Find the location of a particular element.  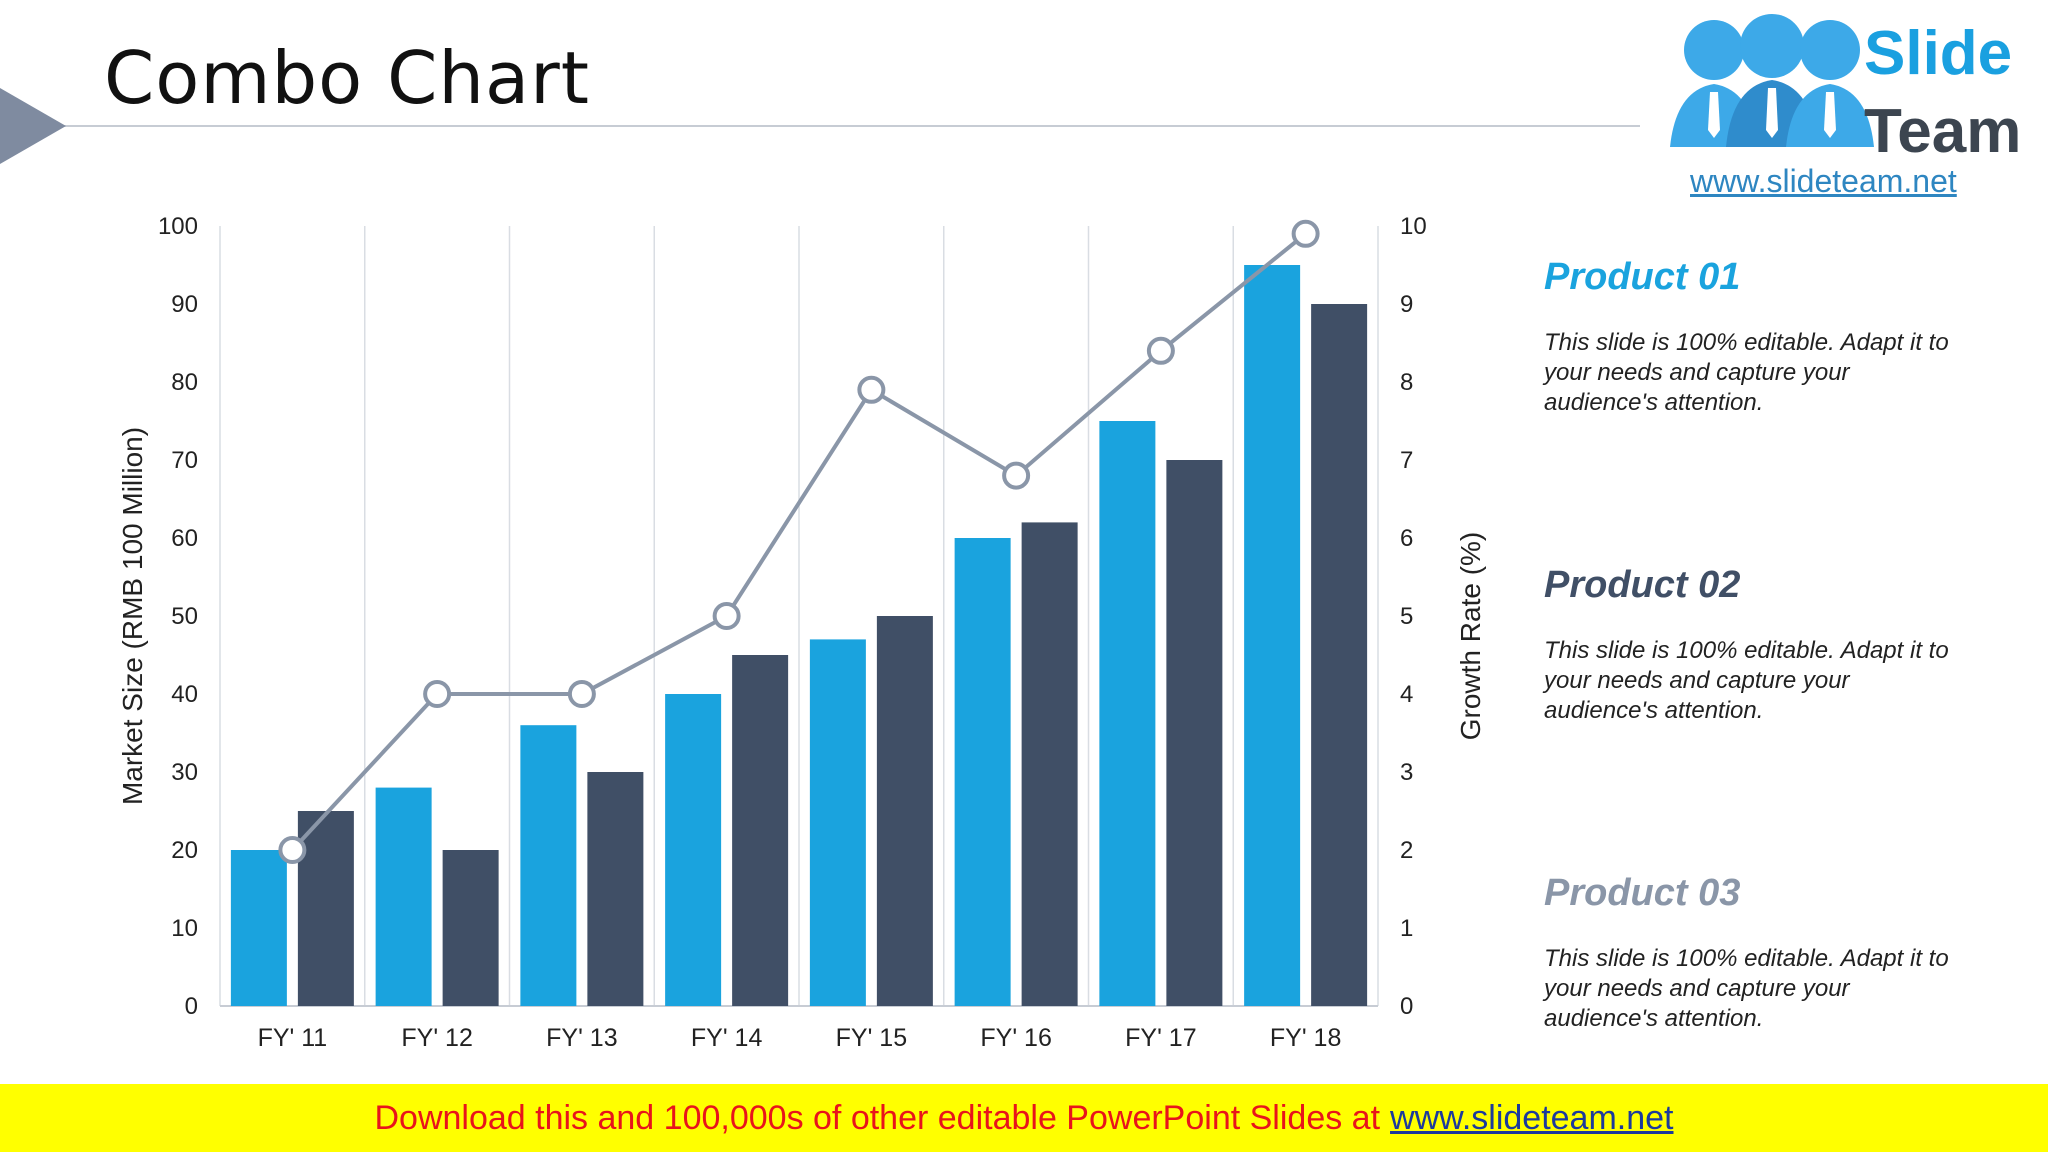

logo-word-slide: Slide is located at coordinates (1938, 53).